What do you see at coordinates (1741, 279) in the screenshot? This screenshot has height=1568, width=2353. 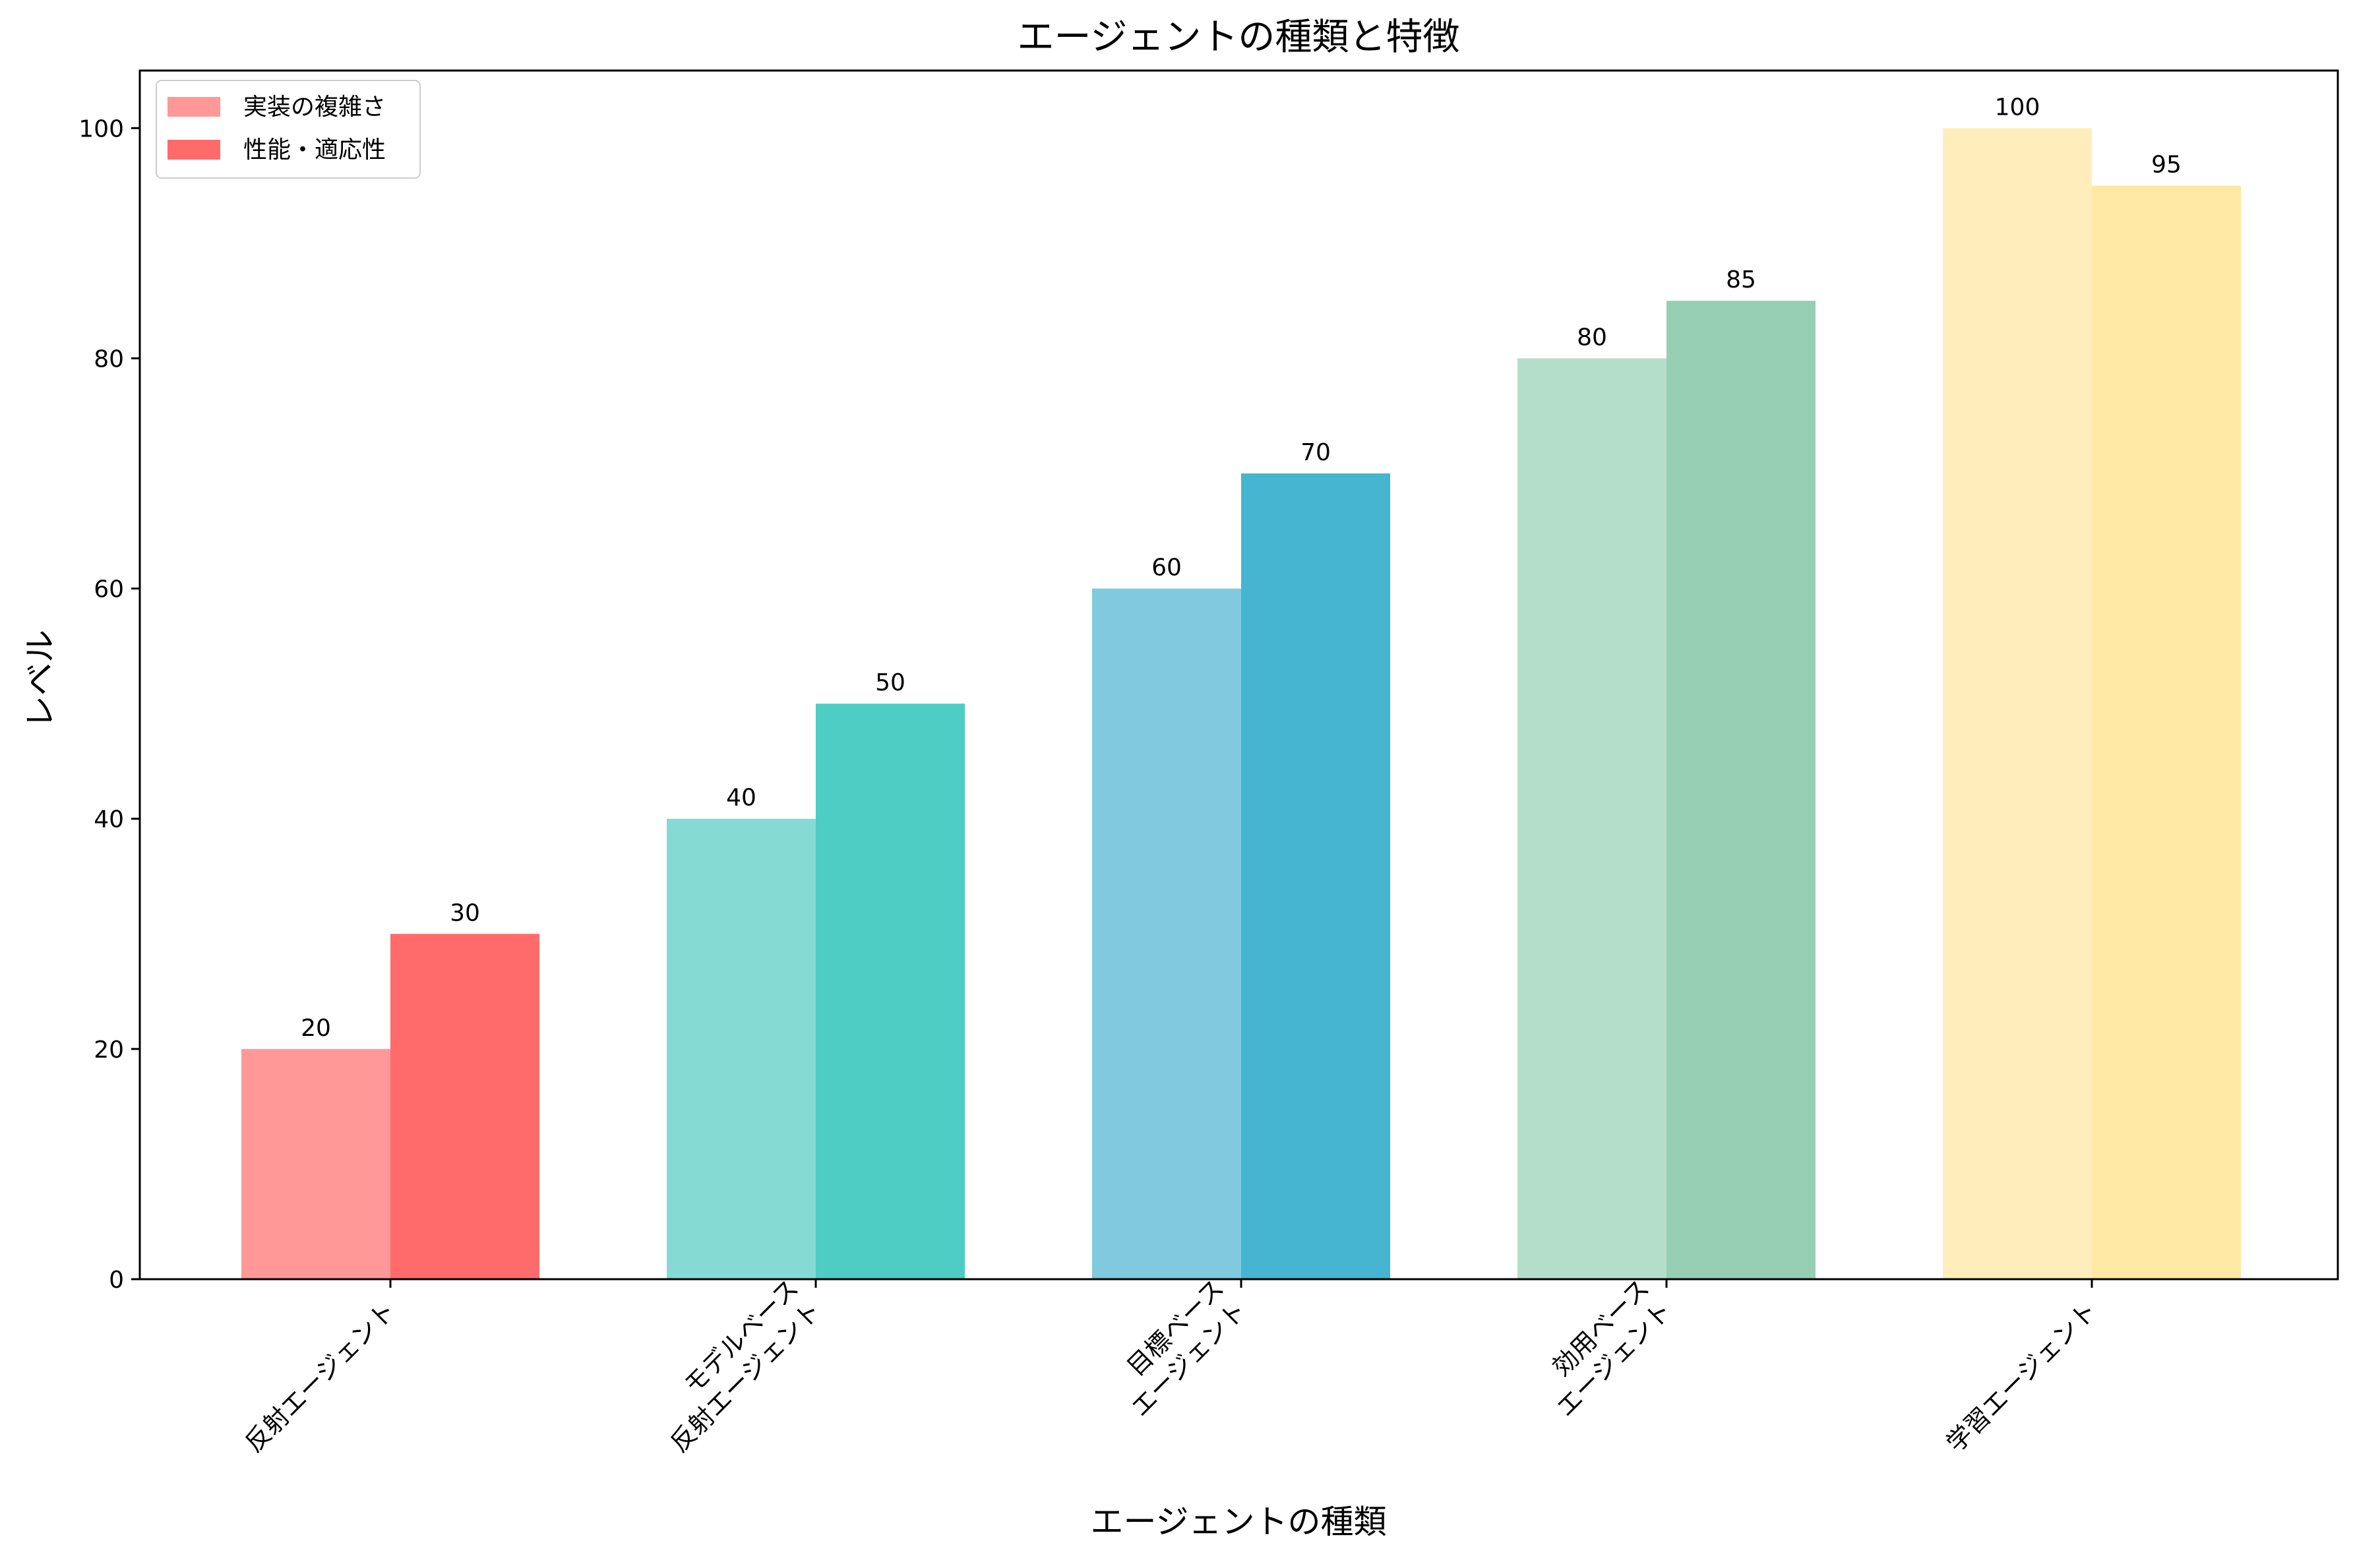 I see `data-label-1-3: 85` at bounding box center [1741, 279].